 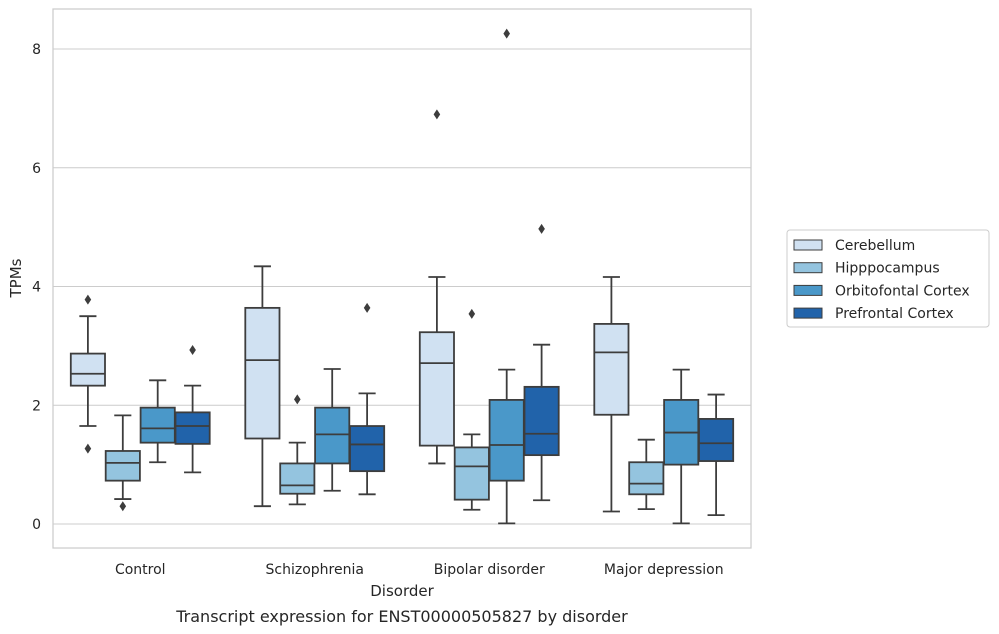 What do you see at coordinates (402, 591) in the screenshot?
I see `x-axis-label: Disorder` at bounding box center [402, 591].